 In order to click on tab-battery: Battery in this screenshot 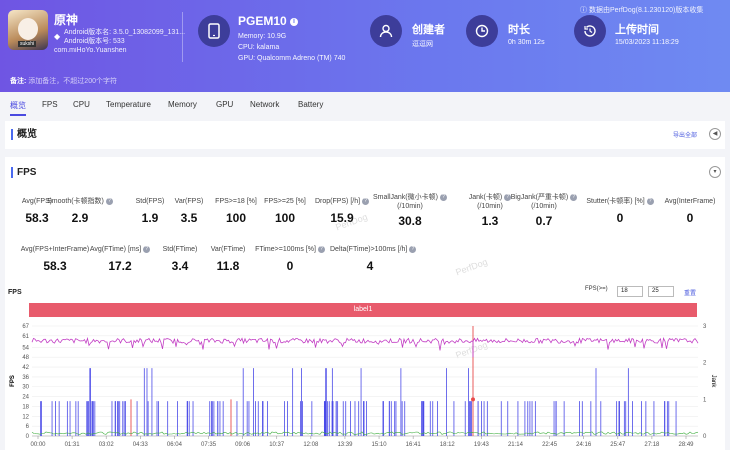, I will do `click(311, 104)`.